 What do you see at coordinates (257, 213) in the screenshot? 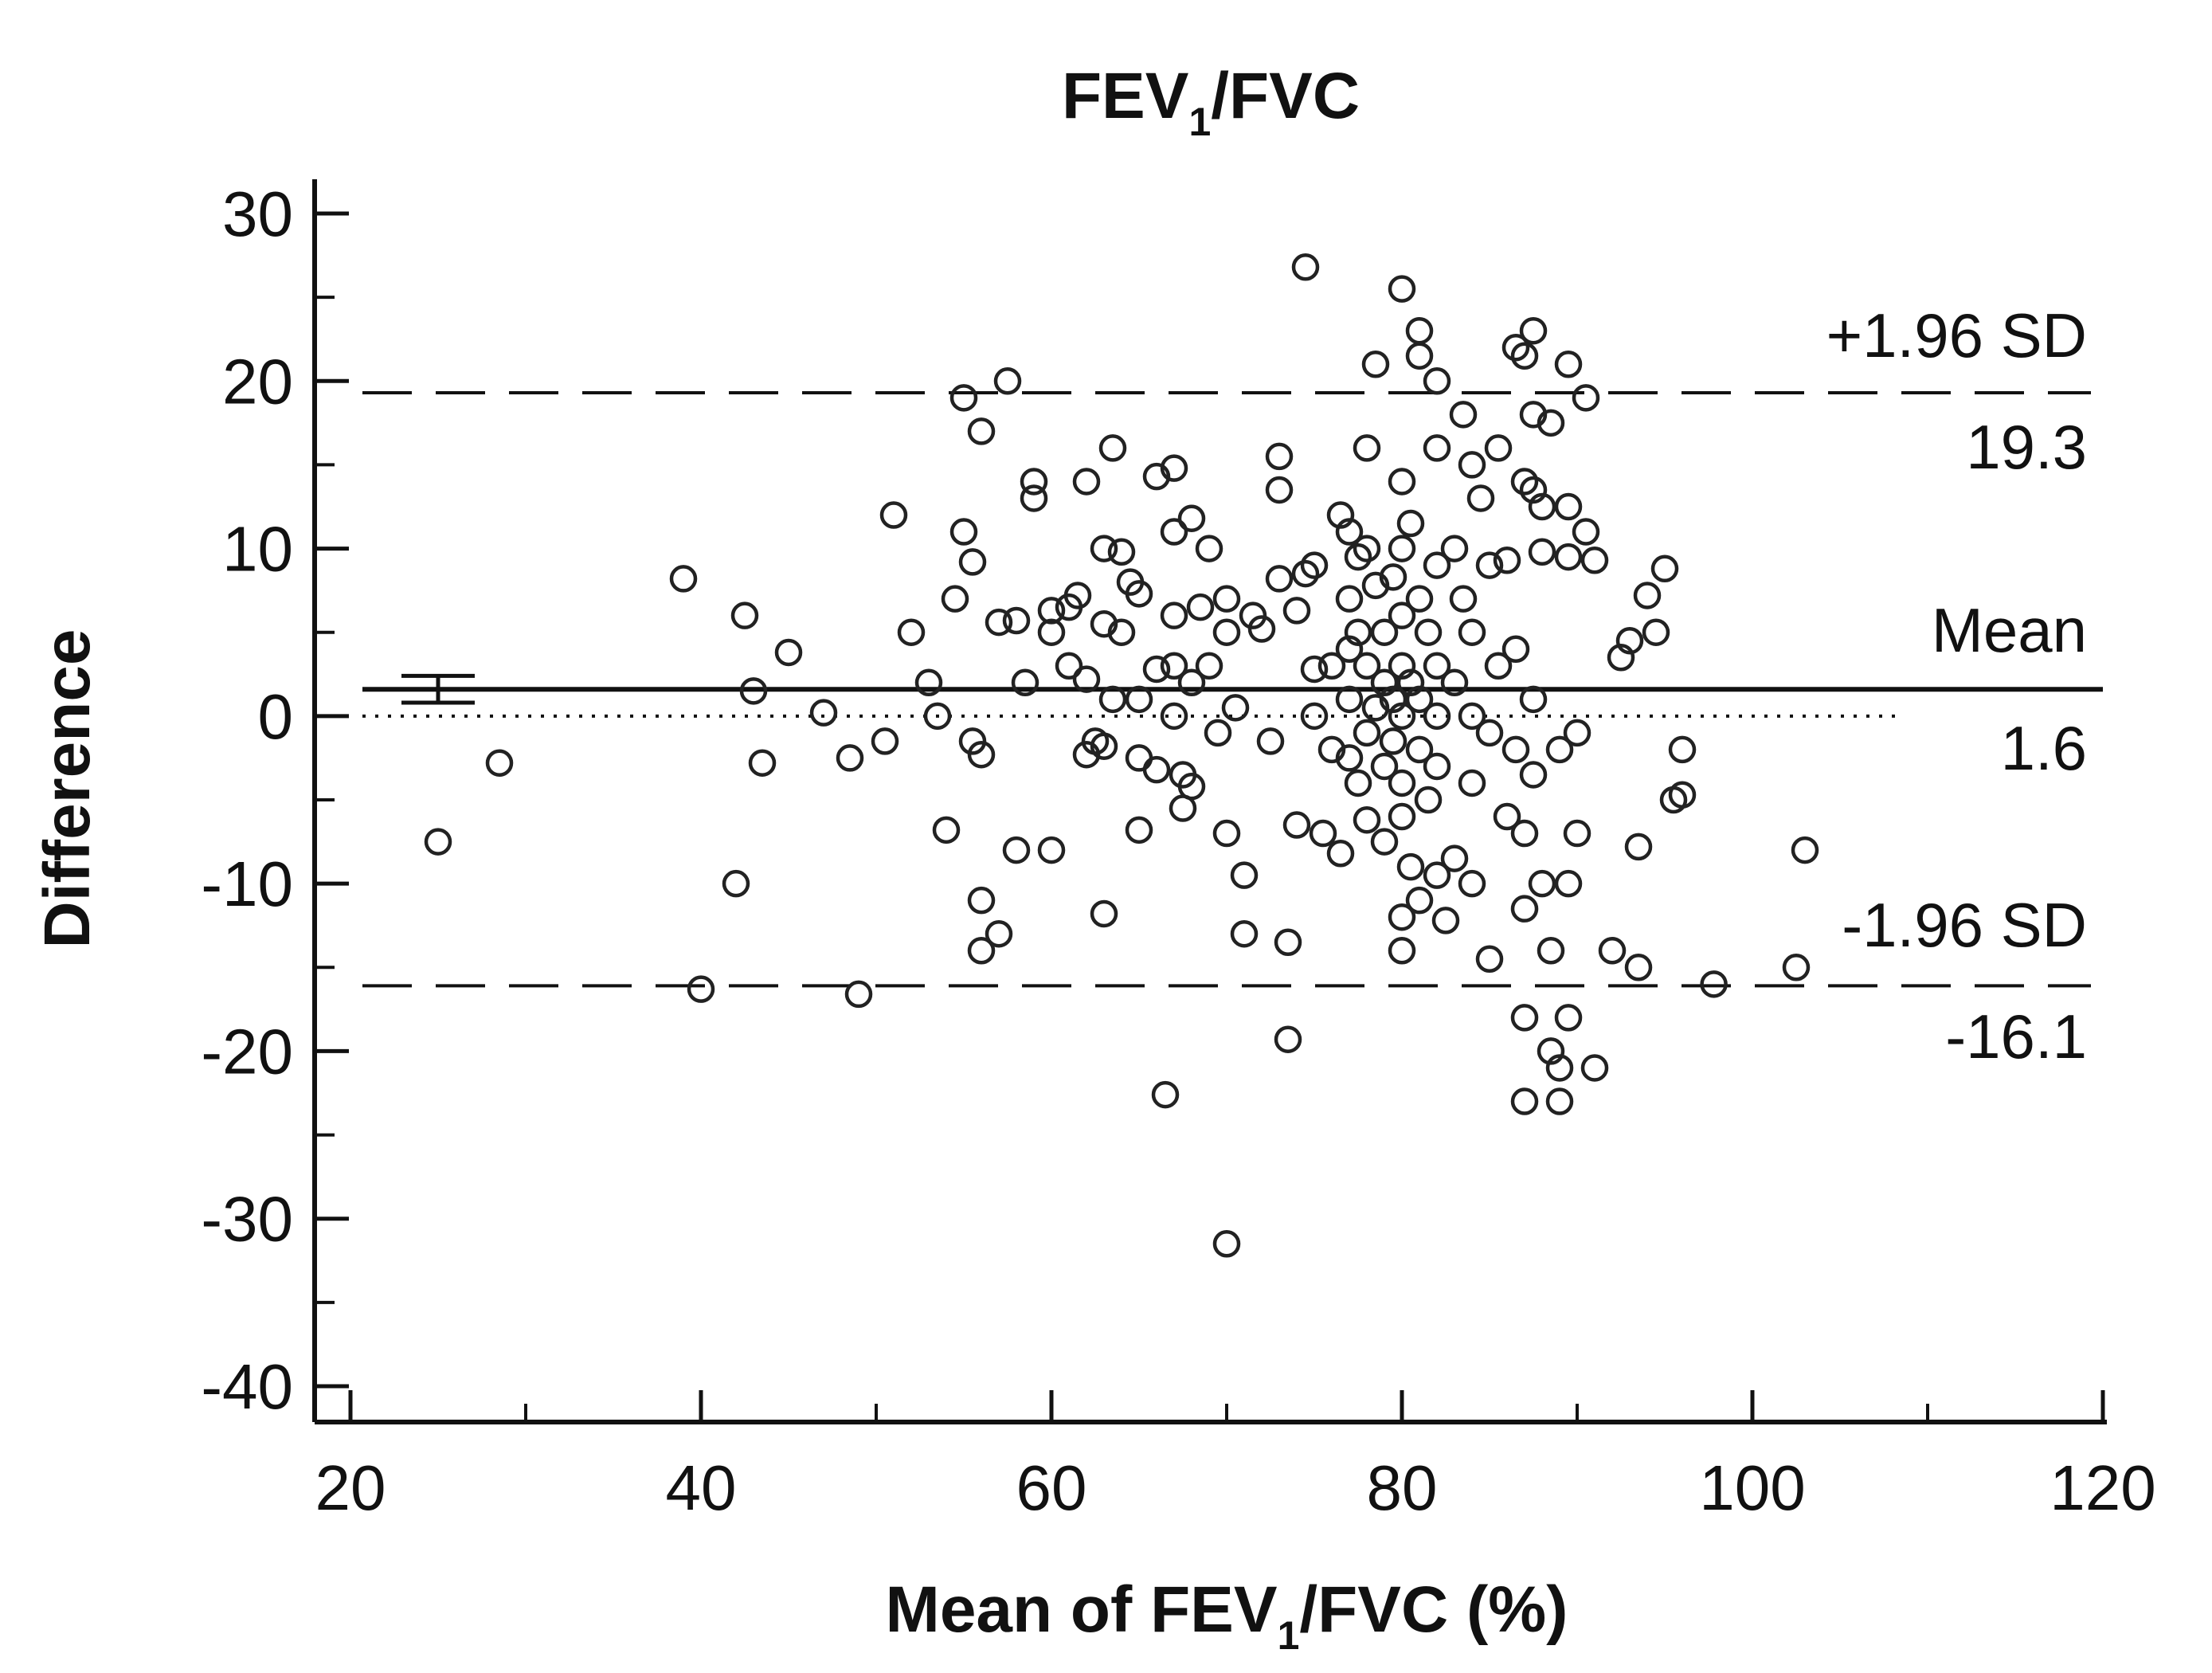
I see `y-tick-label: 30` at bounding box center [257, 213].